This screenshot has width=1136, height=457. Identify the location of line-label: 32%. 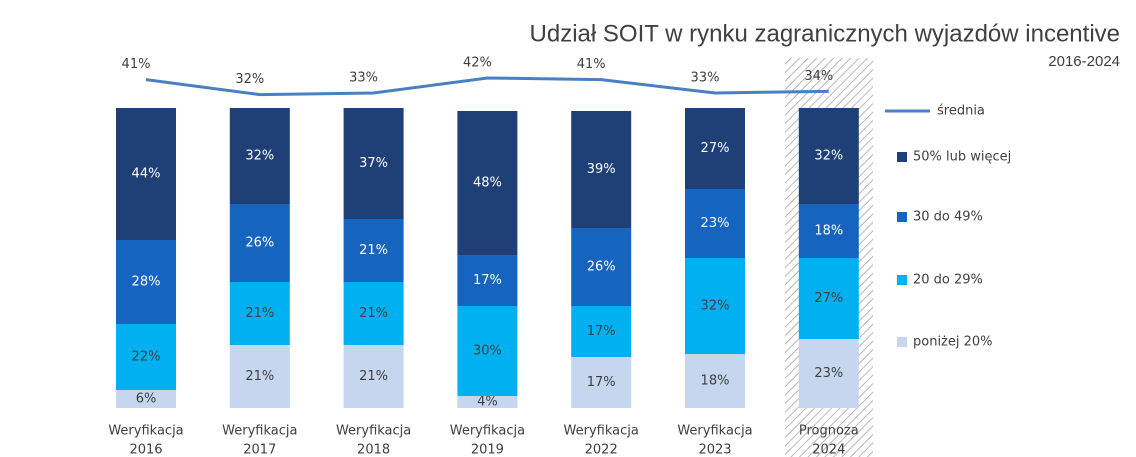
(249, 79).